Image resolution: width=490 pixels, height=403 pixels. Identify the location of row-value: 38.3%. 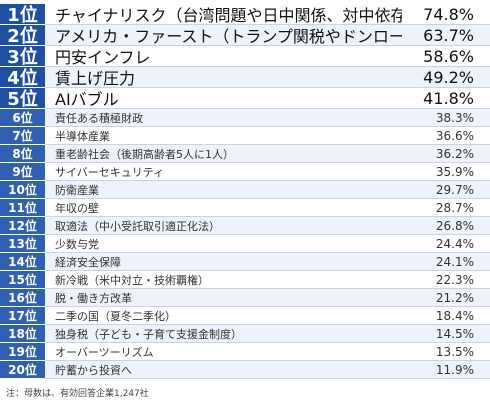
(446, 118).